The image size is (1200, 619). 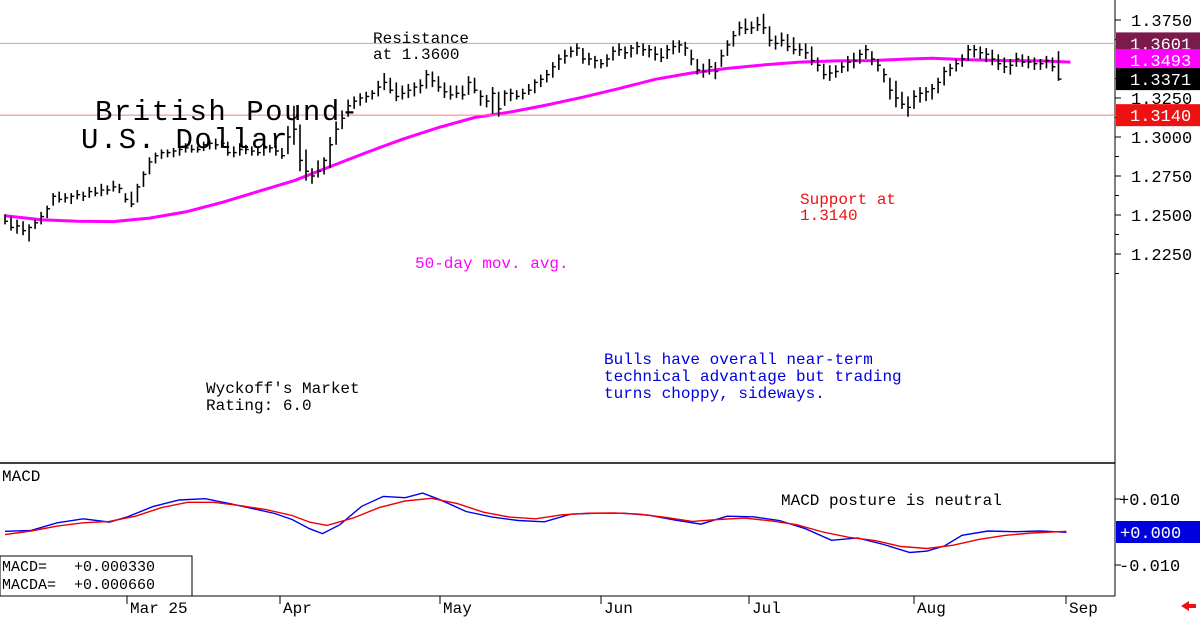 I want to click on date-axis: Mar 25 Apr May Jun Jul Aug Sep, so click(x=598, y=607).